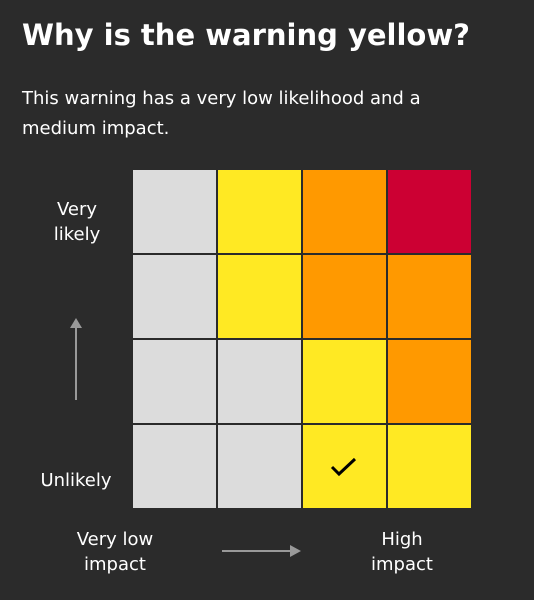  Describe the element at coordinates (115, 552) in the screenshot. I see `impact-left-label: Very low impact` at that location.